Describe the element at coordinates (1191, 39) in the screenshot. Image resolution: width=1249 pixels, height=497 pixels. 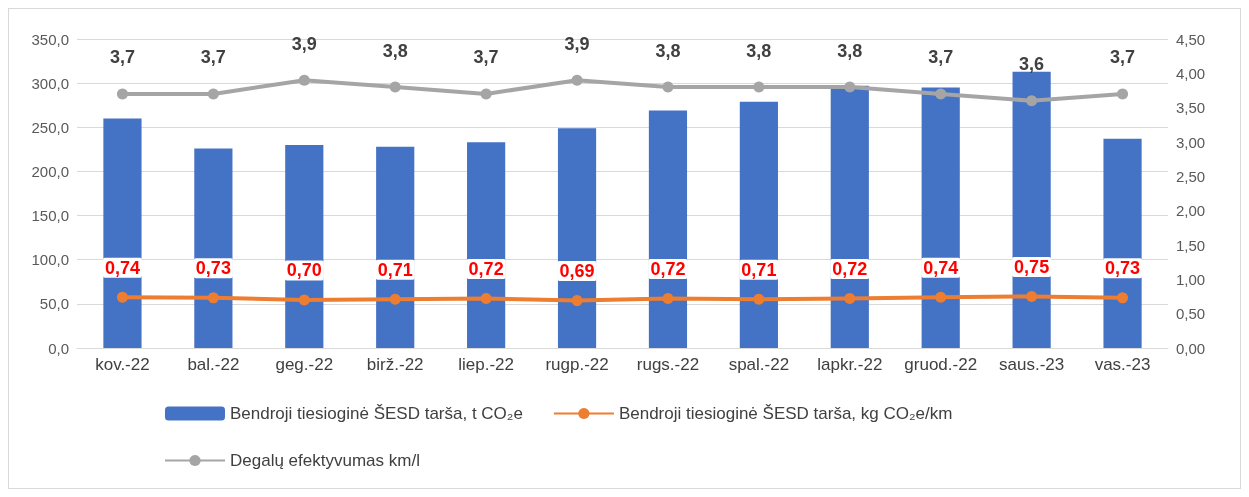
I see `y2-tick-label: 4,50` at that location.